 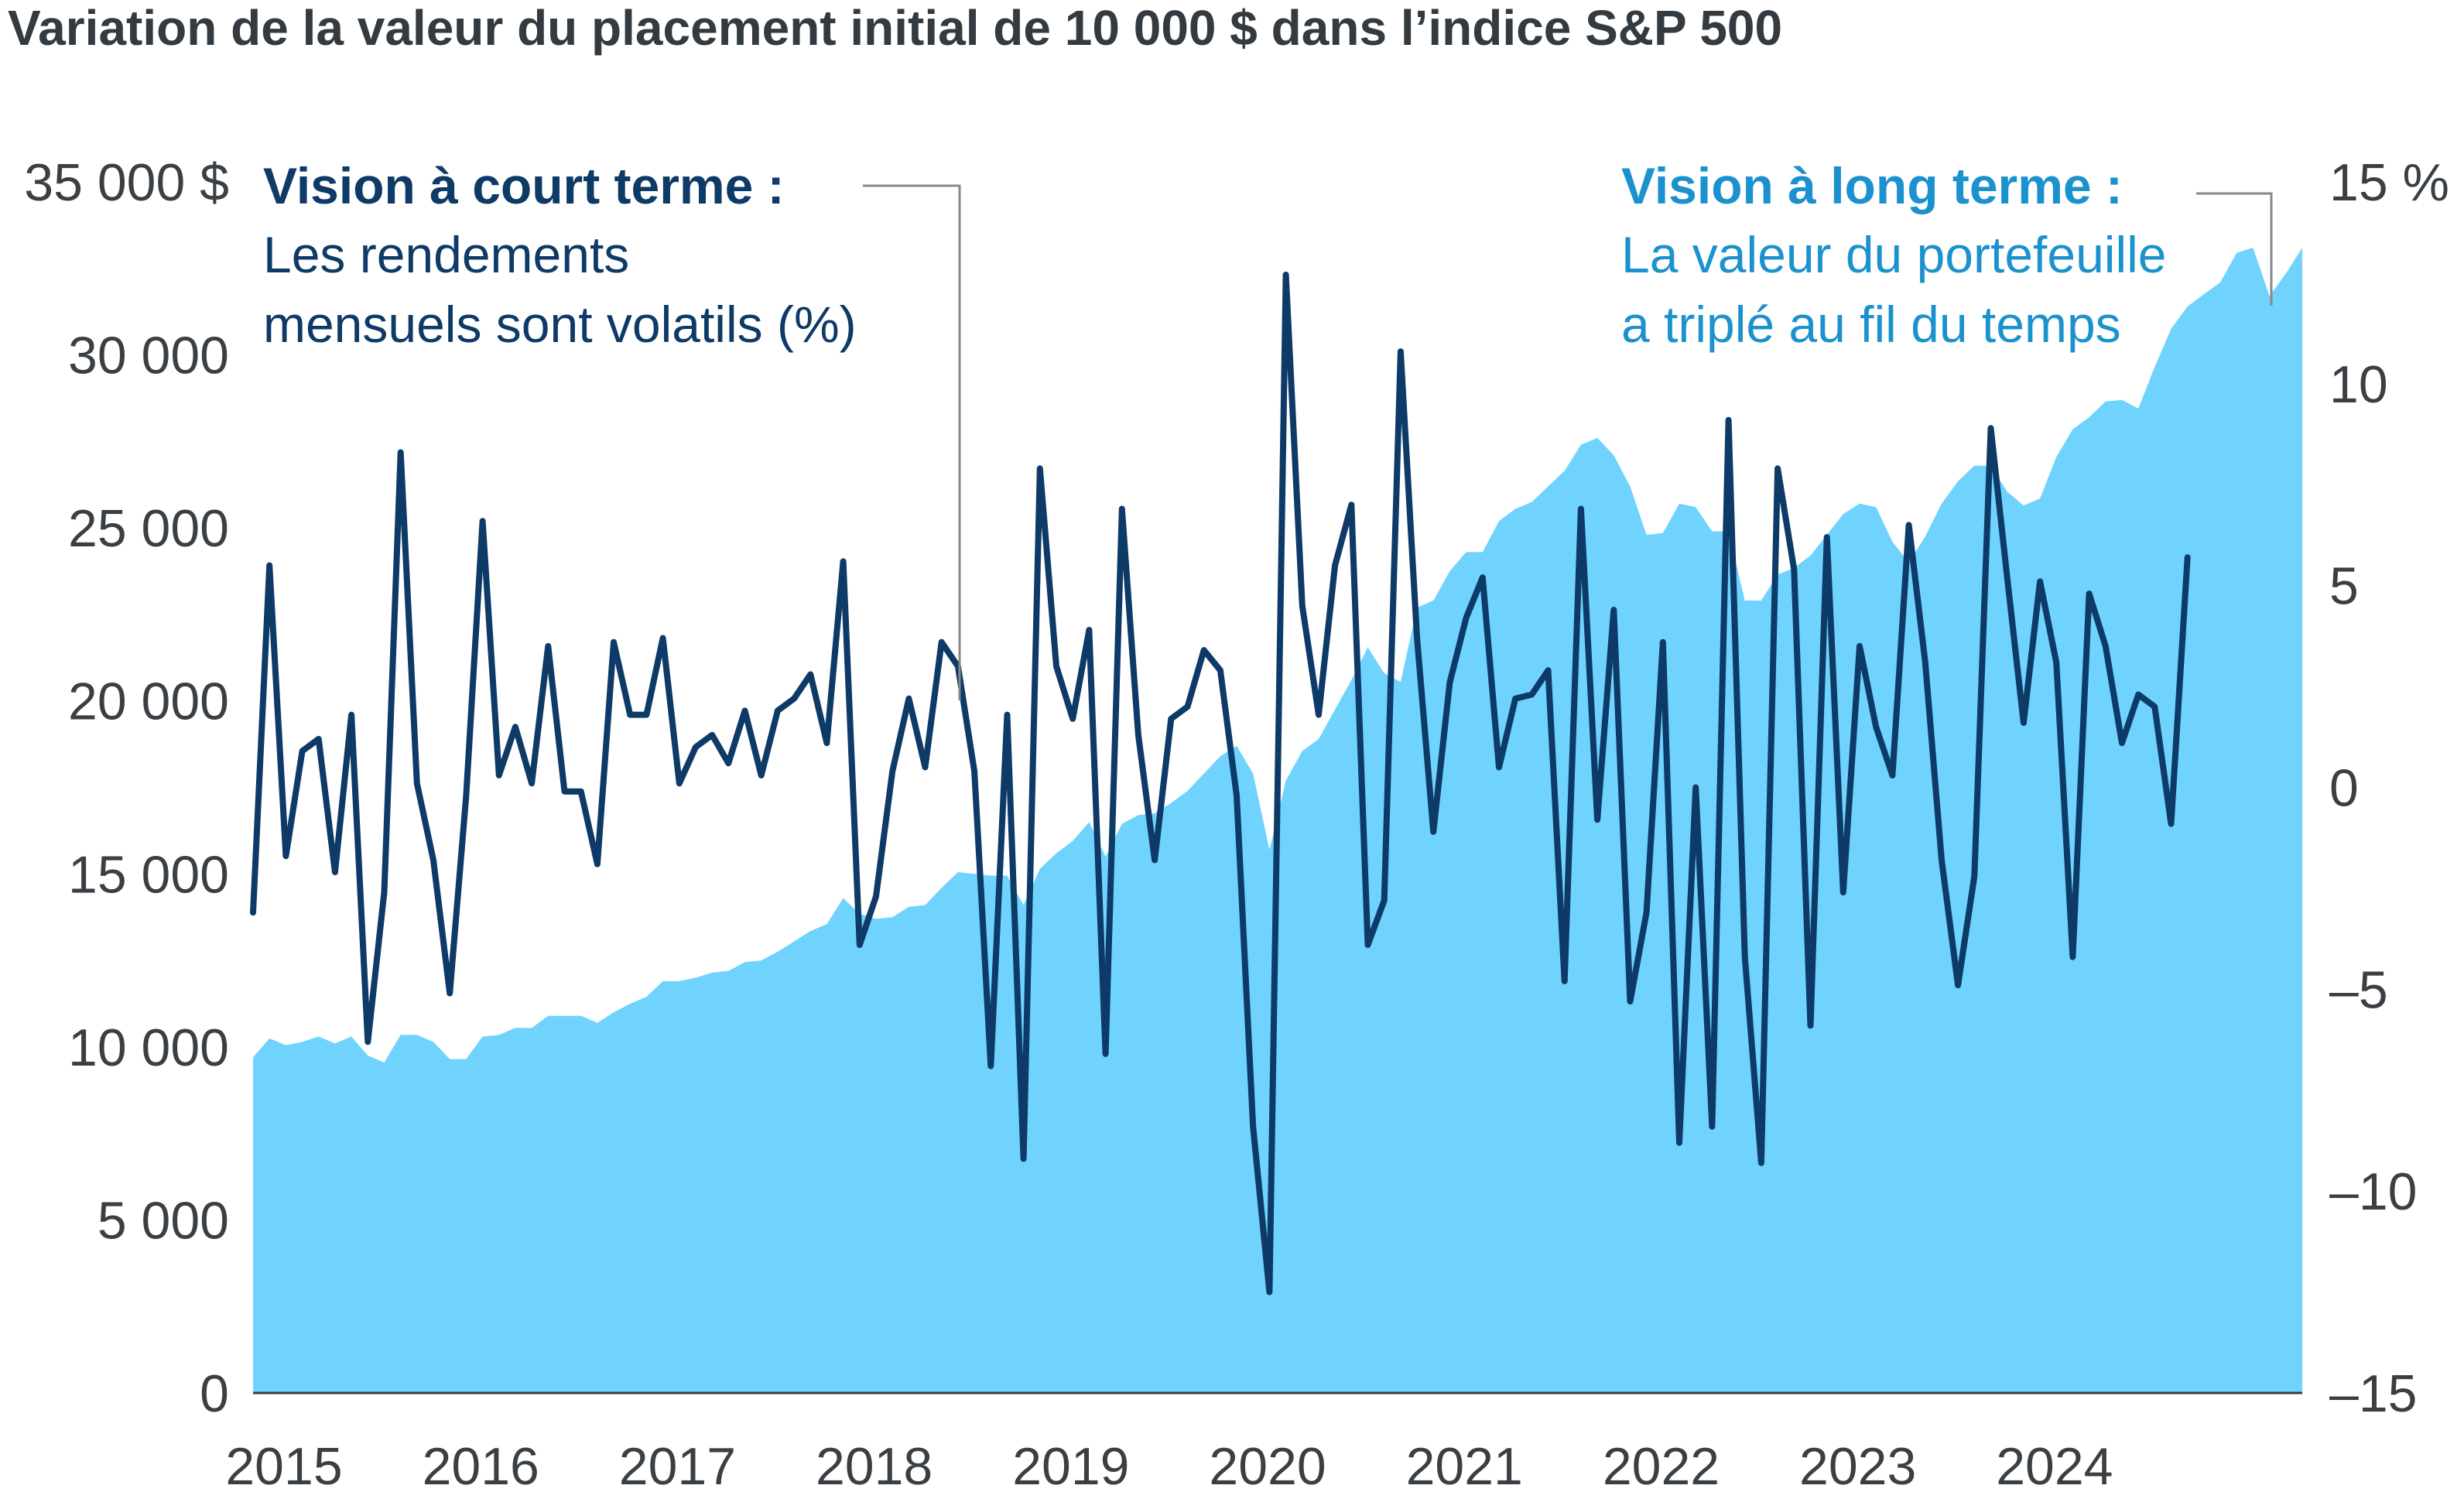 I want to click on long-term-text-line-2: a triplé au fil du temps, so click(x=1871, y=324).